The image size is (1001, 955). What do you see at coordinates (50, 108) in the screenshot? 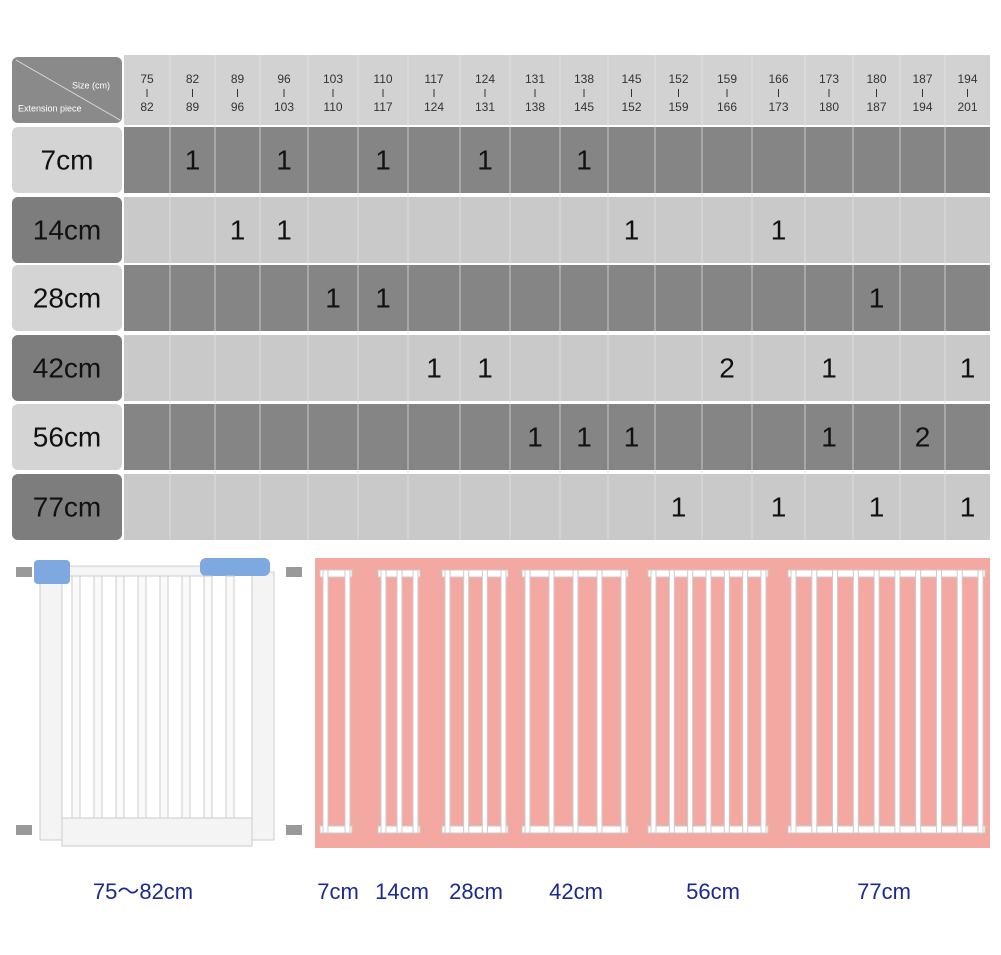
I see `piece-label: Extension piece` at bounding box center [50, 108].